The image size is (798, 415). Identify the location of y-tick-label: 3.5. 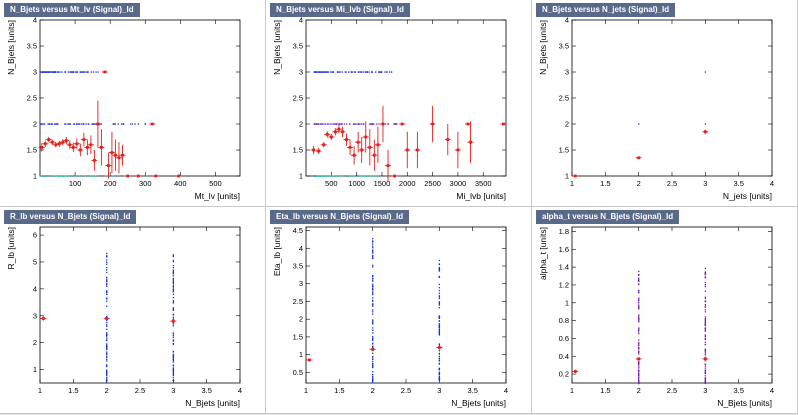
(564, 46).